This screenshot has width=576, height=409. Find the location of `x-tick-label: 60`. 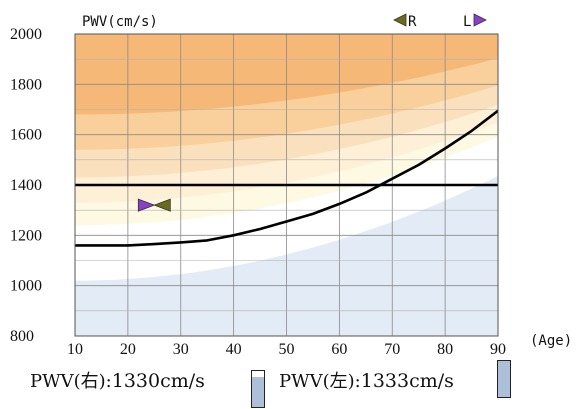

x-tick-label: 60 is located at coordinates (339, 349).